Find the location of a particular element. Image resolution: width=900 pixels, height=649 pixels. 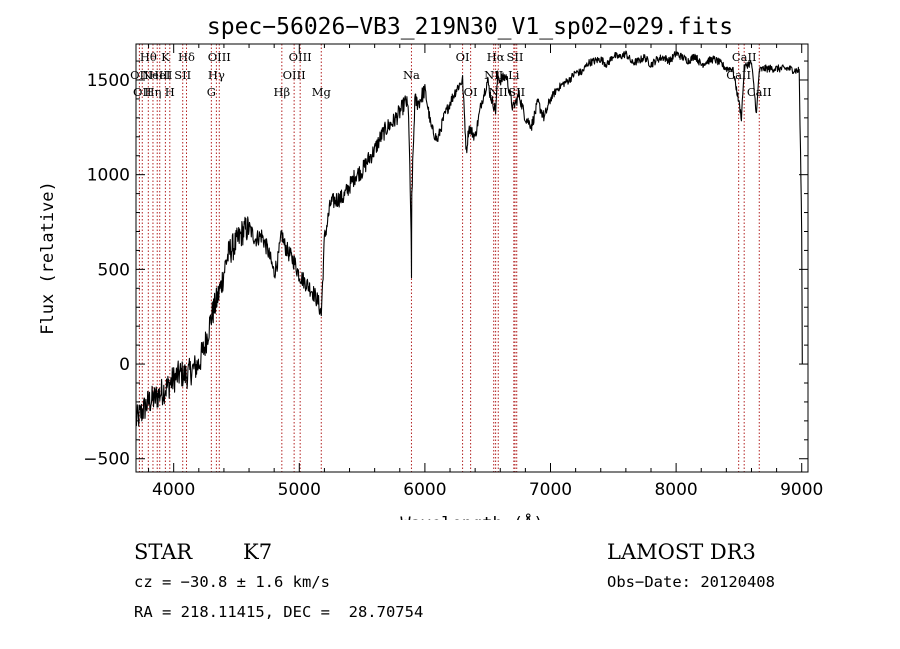

x-tick-label: 6000 is located at coordinates (424, 490).